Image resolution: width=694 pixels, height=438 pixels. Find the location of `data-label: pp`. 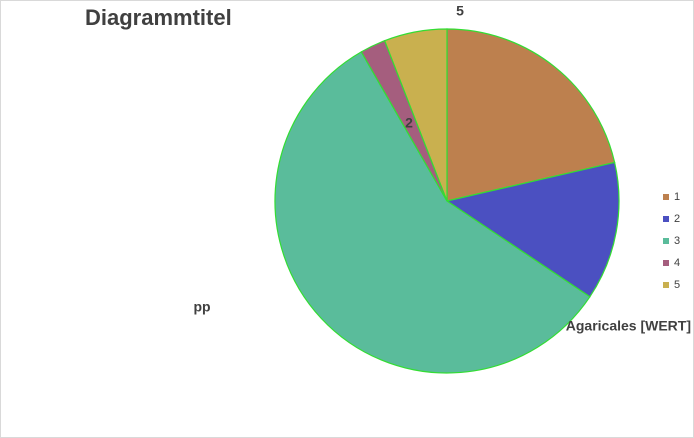

data-label: pp is located at coordinates (201, 307).